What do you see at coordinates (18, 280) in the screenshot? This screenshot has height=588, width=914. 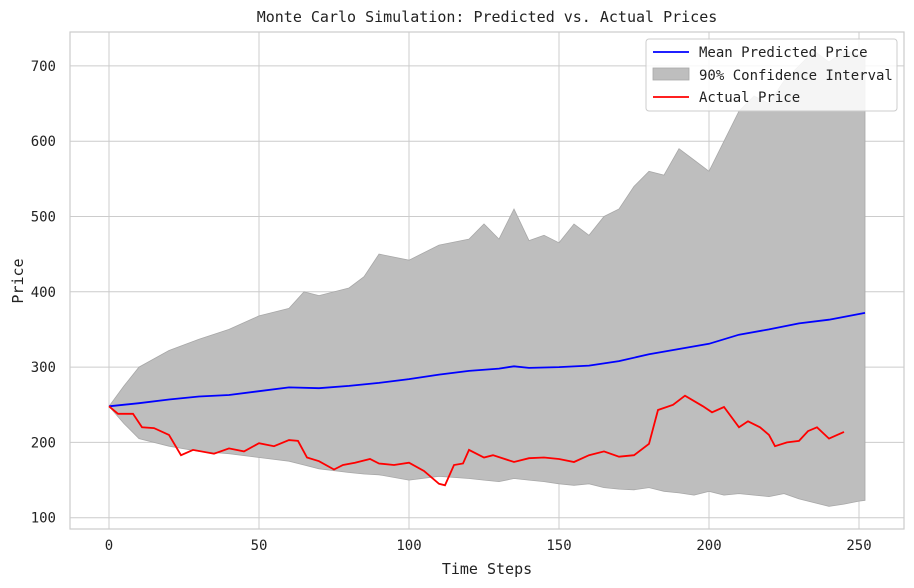 I see `y-axis-label: Price` at bounding box center [18, 280].